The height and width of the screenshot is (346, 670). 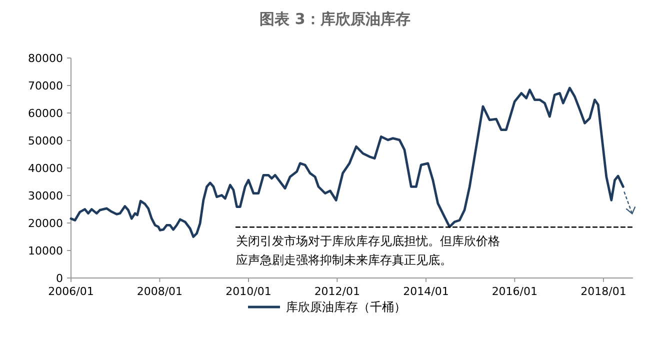 What do you see at coordinates (45, 168) in the screenshot?
I see `y-tick-label: 40000` at bounding box center [45, 168].